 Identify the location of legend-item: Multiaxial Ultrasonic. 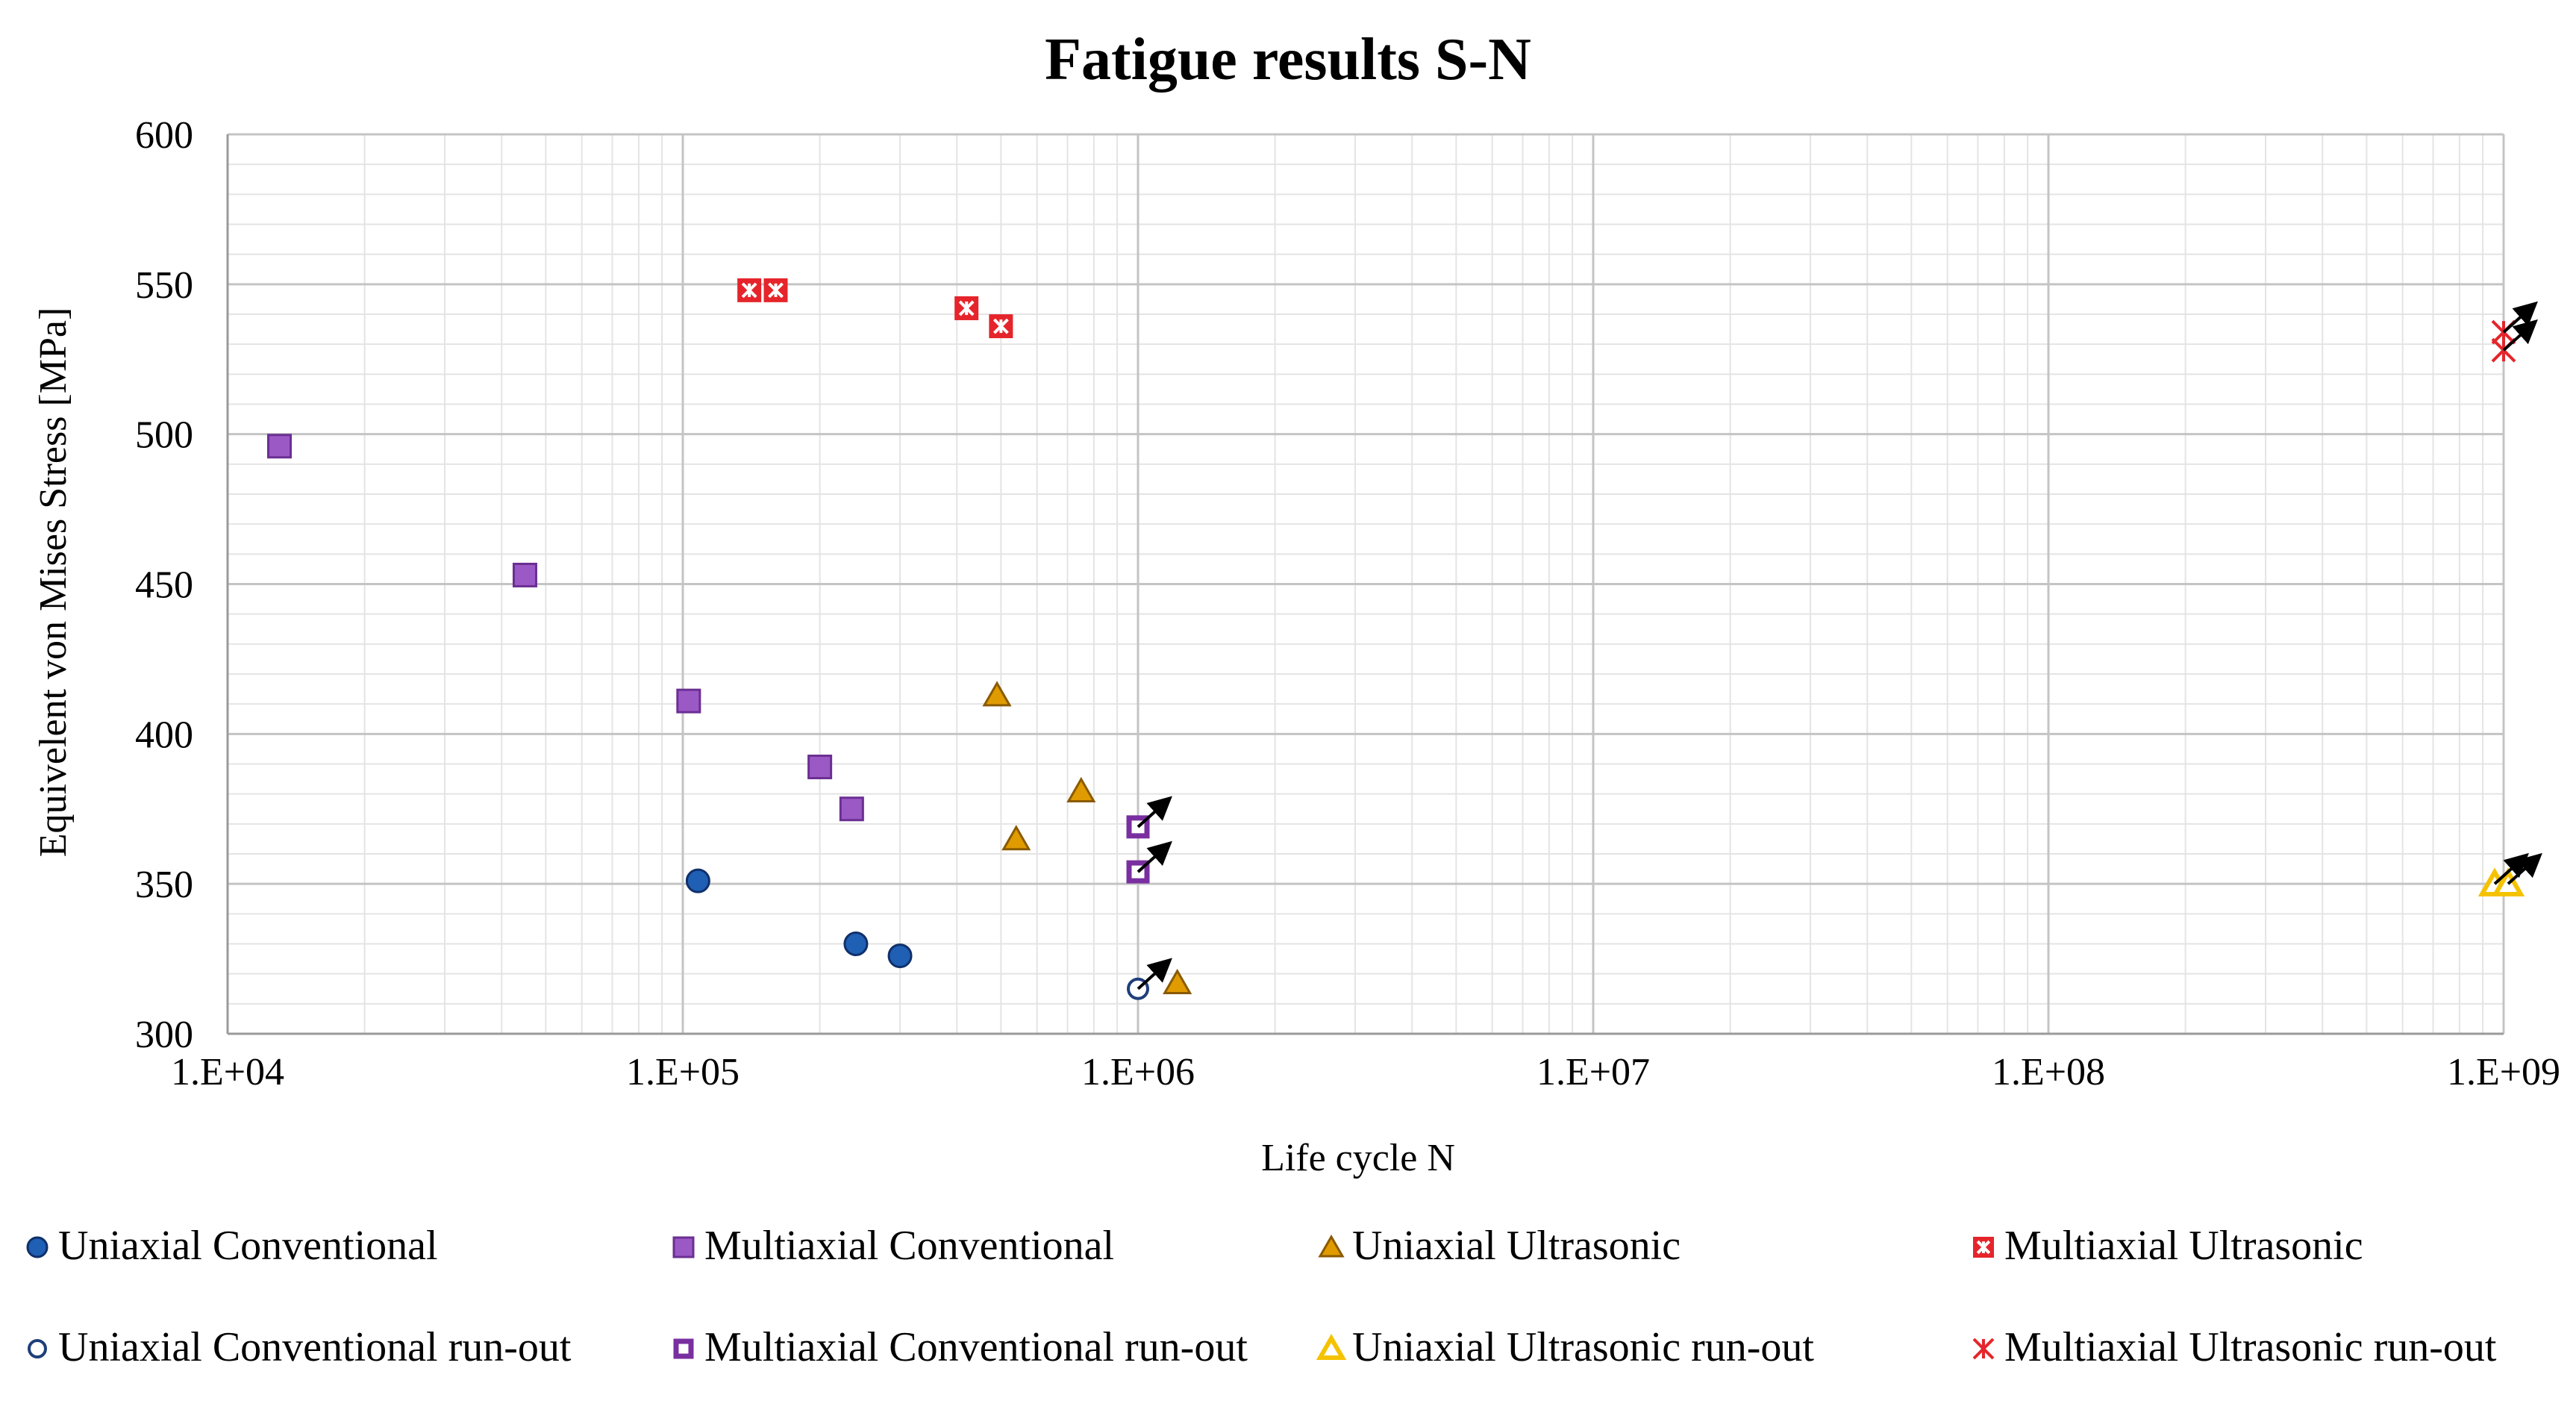
(2168, 1246).